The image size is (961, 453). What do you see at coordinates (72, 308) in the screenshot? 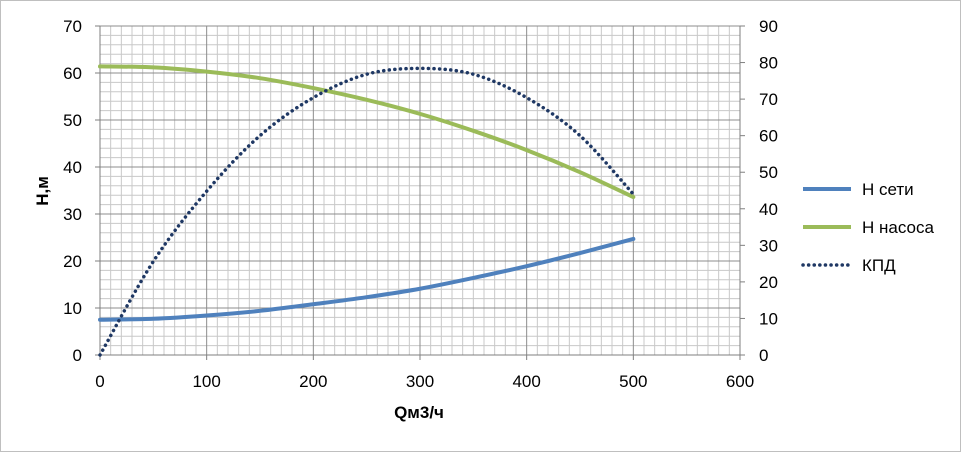
I see `y-tick-label: 10` at bounding box center [72, 308].